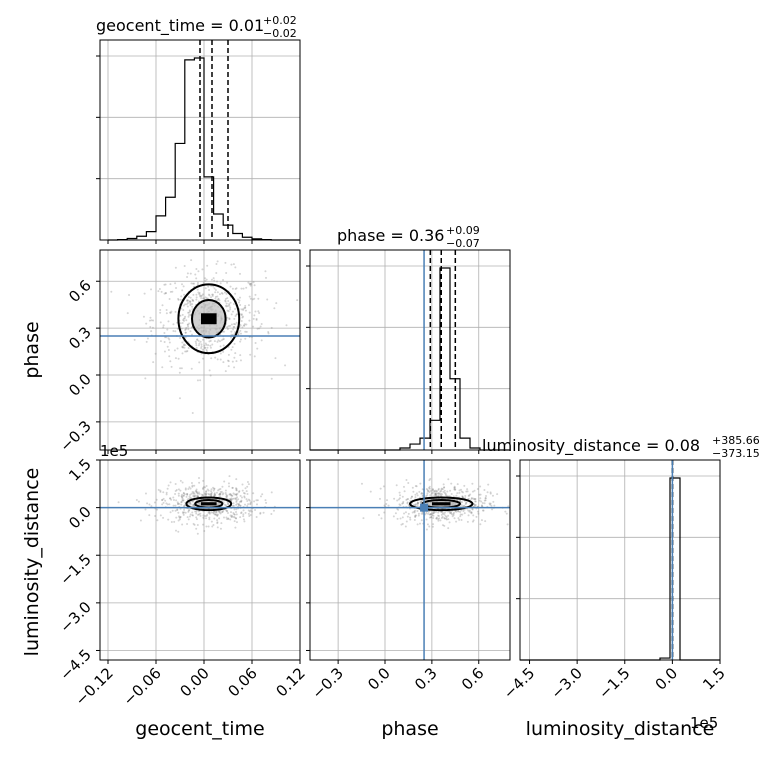 Image resolution: width=760 pixels, height=760 pixels. I want to click on panel-frame, so click(620, 560).